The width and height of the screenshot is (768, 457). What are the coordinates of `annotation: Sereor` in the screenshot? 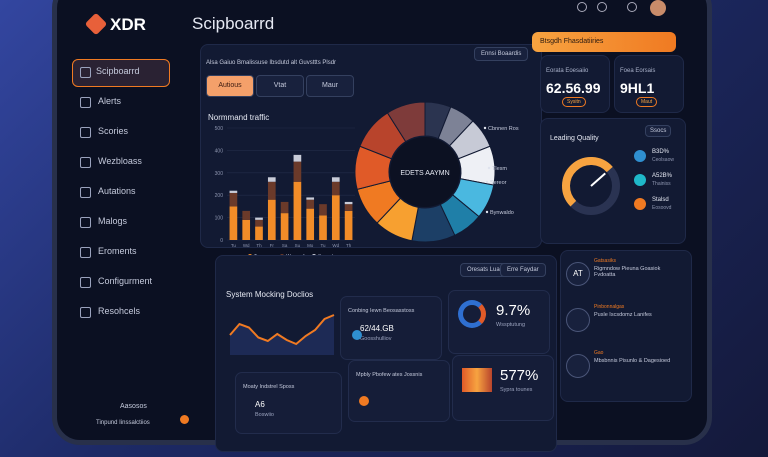 It's located at (498, 183).